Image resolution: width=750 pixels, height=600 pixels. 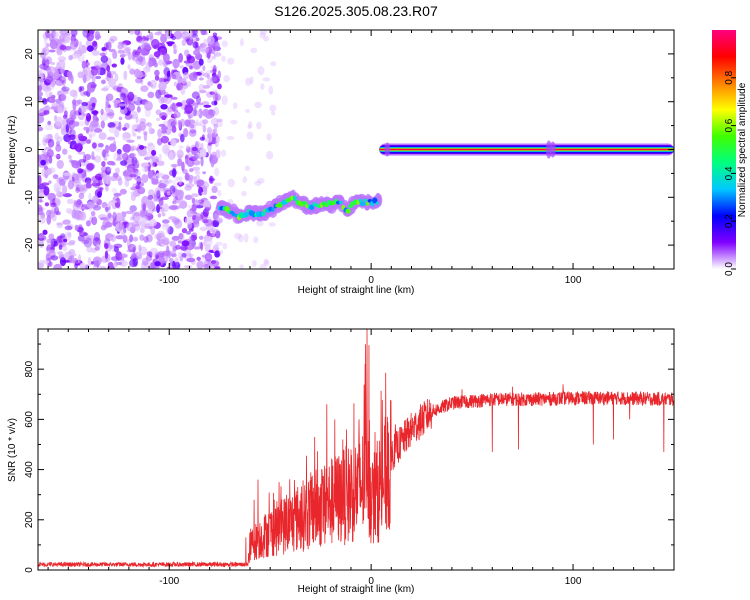 What do you see at coordinates (371, 581) in the screenshot?
I see `snr-x-tick-label: 0` at bounding box center [371, 581].